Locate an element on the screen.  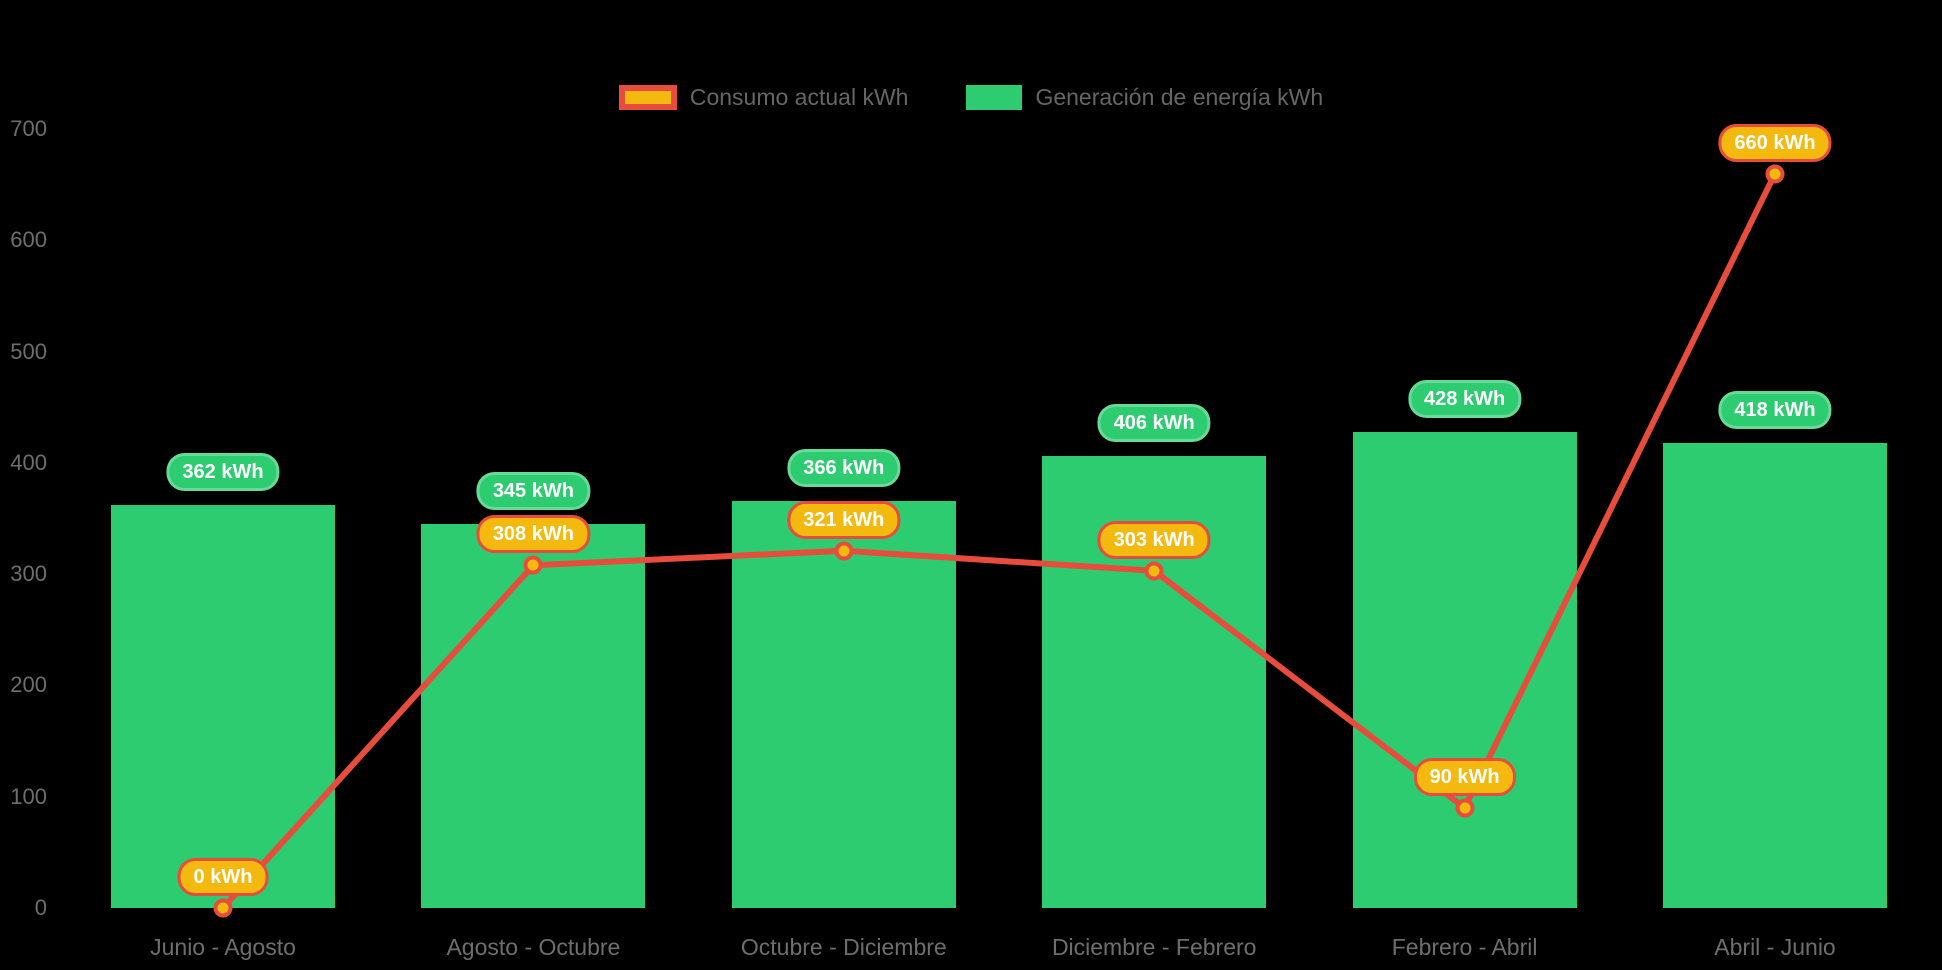
y-axis-tick-label: 100 is located at coordinates (28, 796).